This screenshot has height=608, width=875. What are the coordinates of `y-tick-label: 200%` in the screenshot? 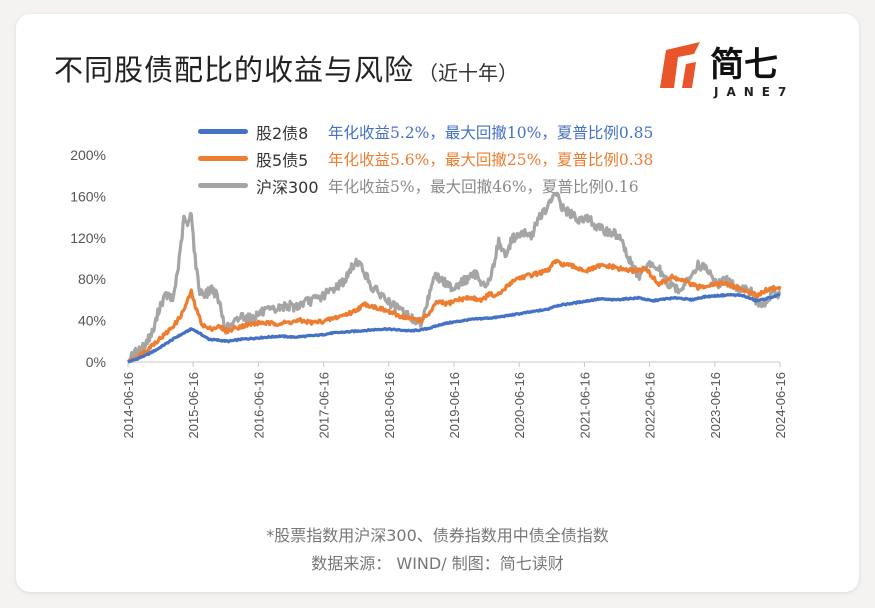 It's located at (88, 155).